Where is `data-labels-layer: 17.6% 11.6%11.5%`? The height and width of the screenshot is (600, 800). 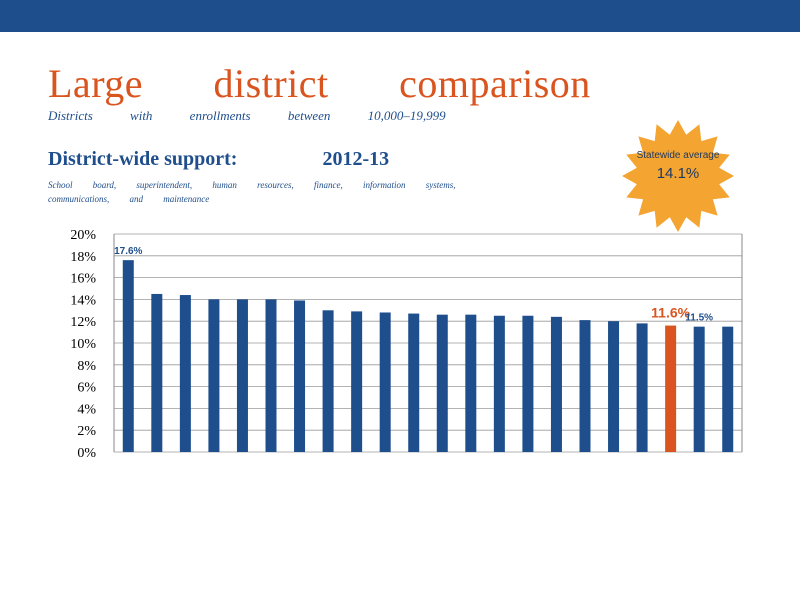
data-labels-layer: 17.6% 11.6%11.5% is located at coordinates (413, 284).